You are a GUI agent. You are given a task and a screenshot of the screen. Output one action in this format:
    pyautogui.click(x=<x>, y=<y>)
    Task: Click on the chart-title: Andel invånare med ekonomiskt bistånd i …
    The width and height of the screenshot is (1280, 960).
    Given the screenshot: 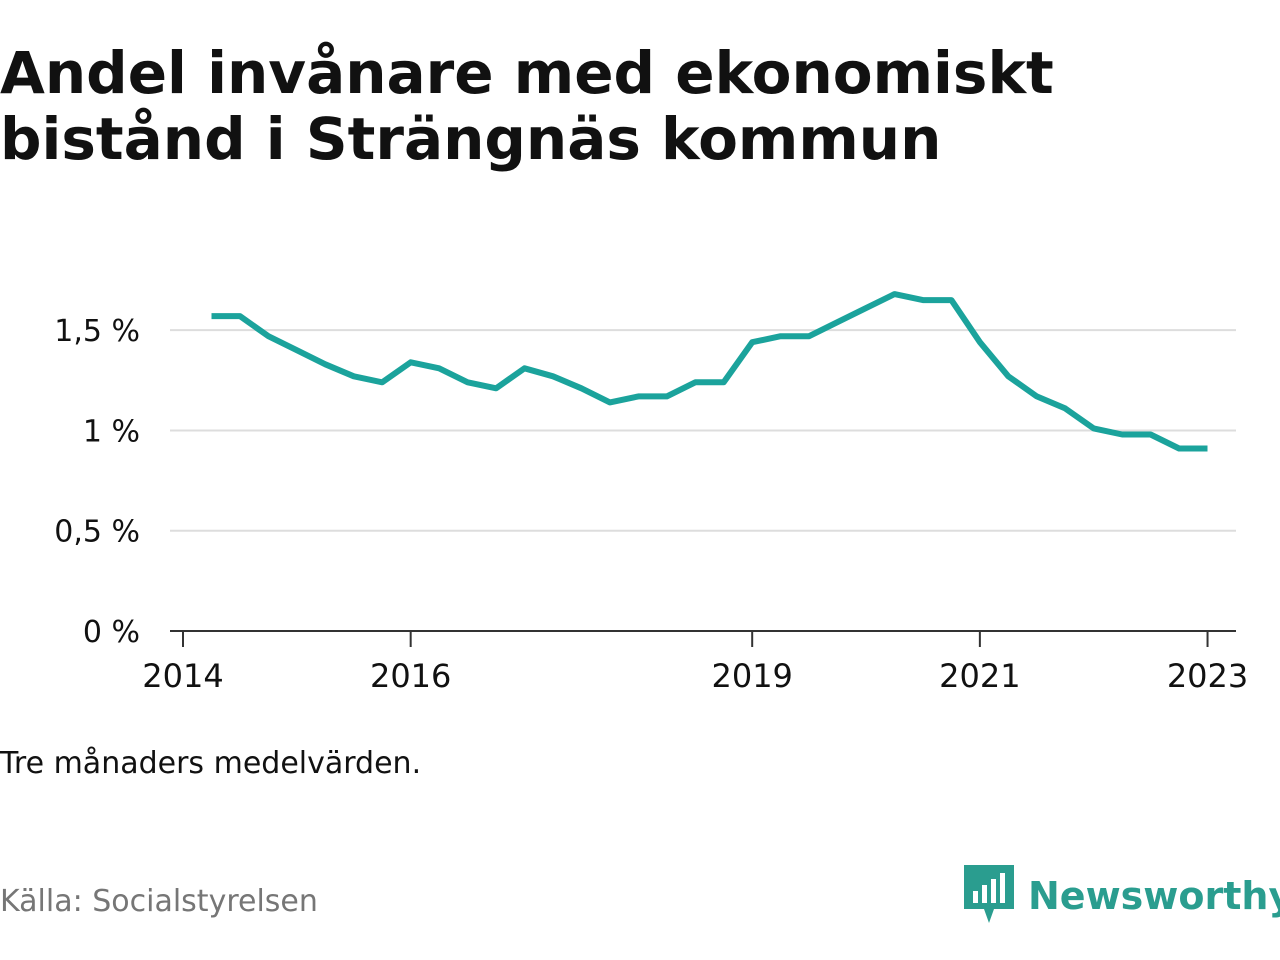 What is the action you would take?
    pyautogui.click(x=527, y=106)
    